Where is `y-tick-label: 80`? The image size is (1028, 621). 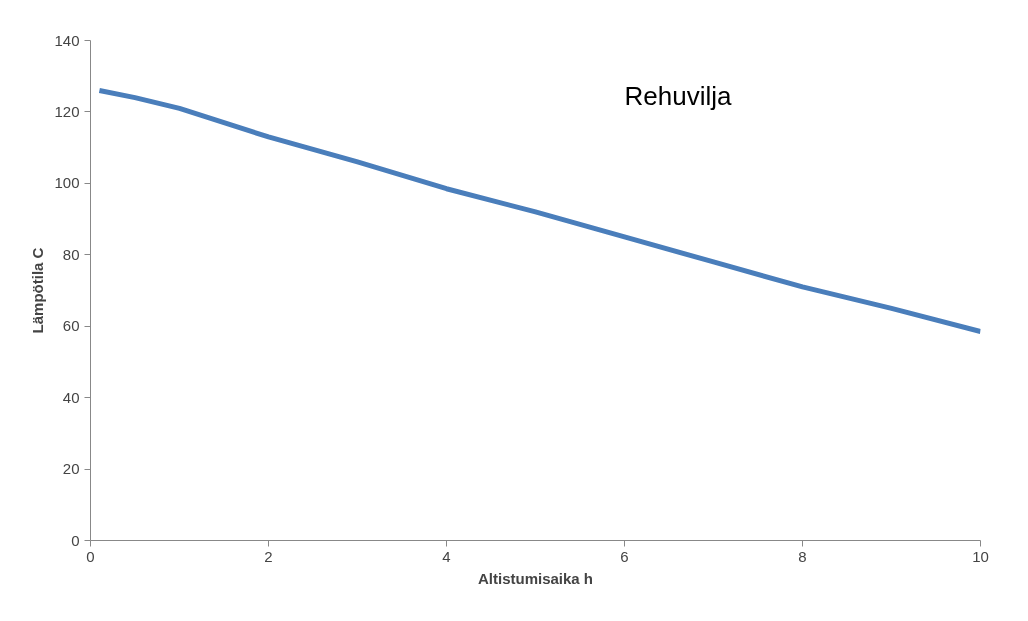
y-tick-label: 80 is located at coordinates (71, 254).